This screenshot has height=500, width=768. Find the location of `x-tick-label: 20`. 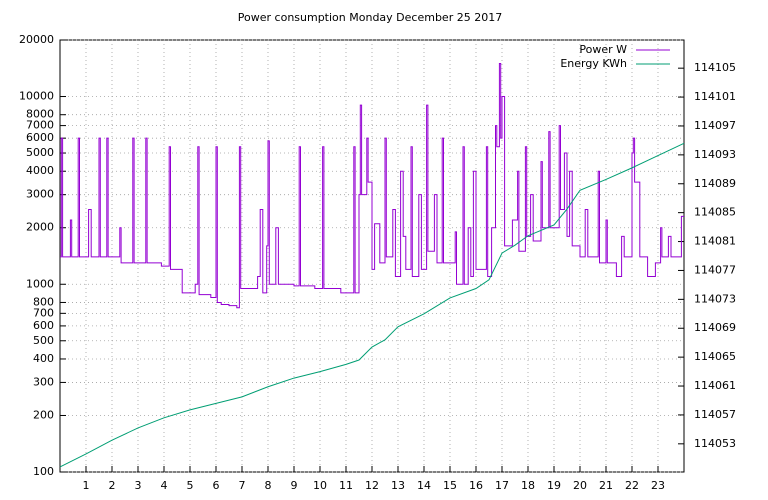

x-tick-label: 20 is located at coordinates (580, 485).